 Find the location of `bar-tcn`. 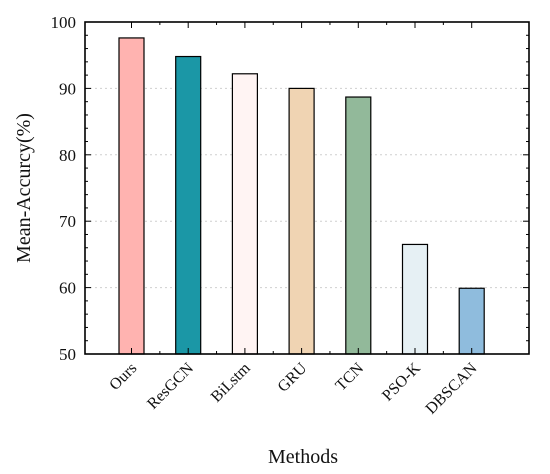

bar-tcn is located at coordinates (358, 225).